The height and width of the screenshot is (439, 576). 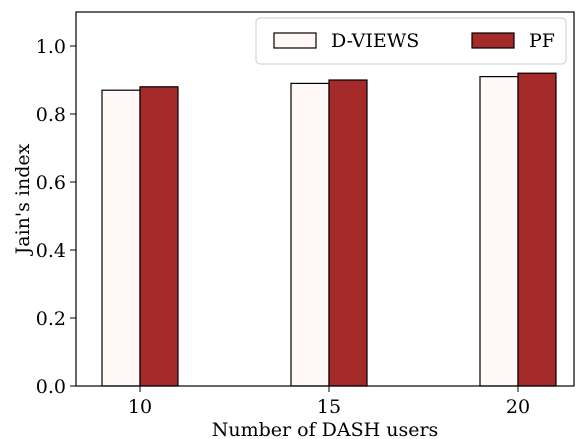 What do you see at coordinates (51, 183) in the screenshot?
I see `y-tick-label: 0.6` at bounding box center [51, 183].